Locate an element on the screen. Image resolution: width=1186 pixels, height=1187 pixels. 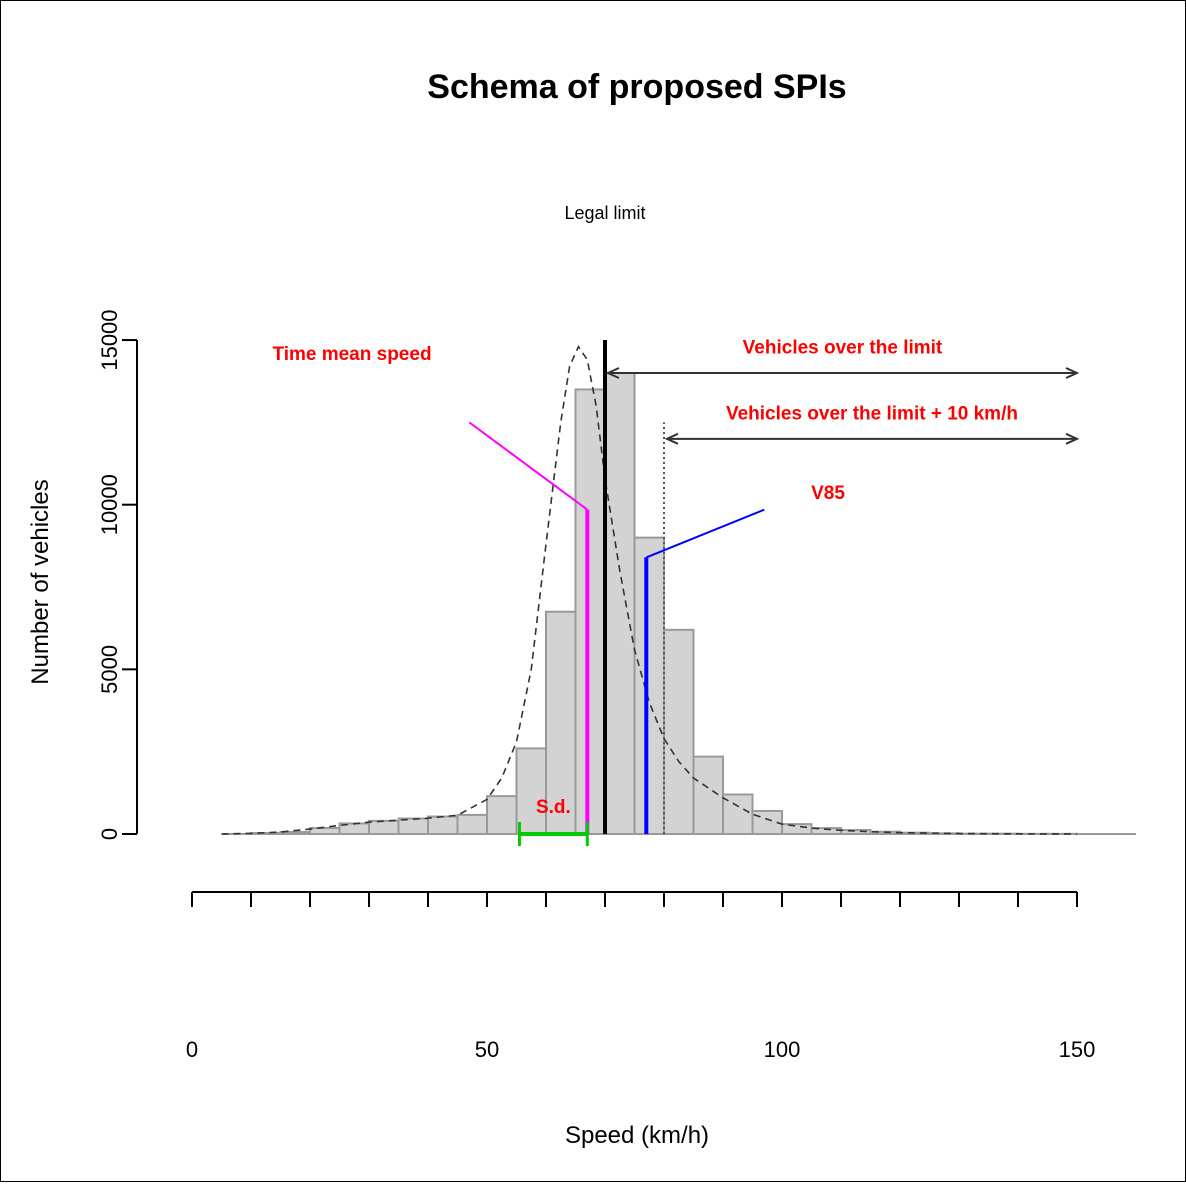
x-tick-label-3: 150 is located at coordinates (1077, 1049).